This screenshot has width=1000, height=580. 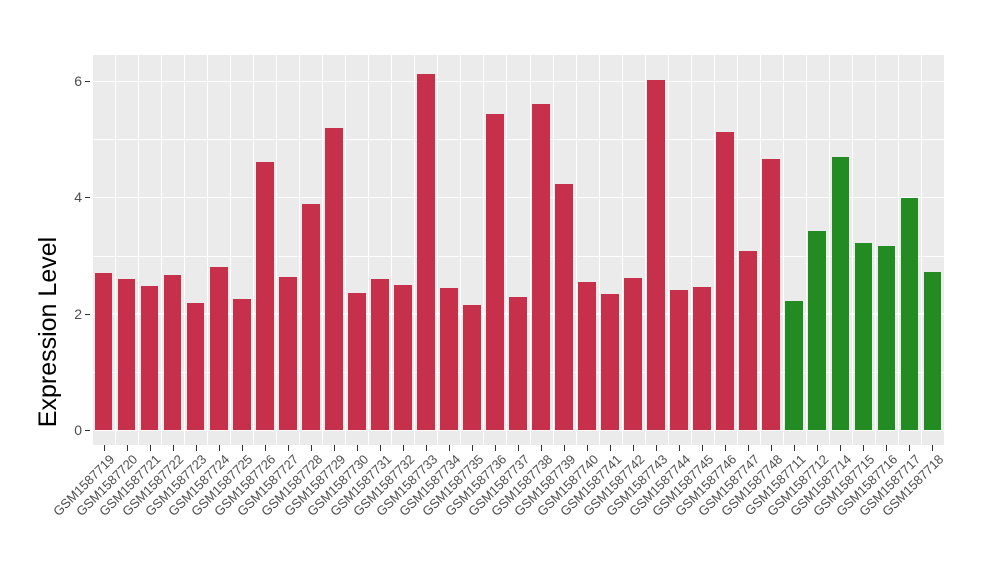 I want to click on y-axis-tick-labels: 0 2 4 6, so click(x=70, y=290).